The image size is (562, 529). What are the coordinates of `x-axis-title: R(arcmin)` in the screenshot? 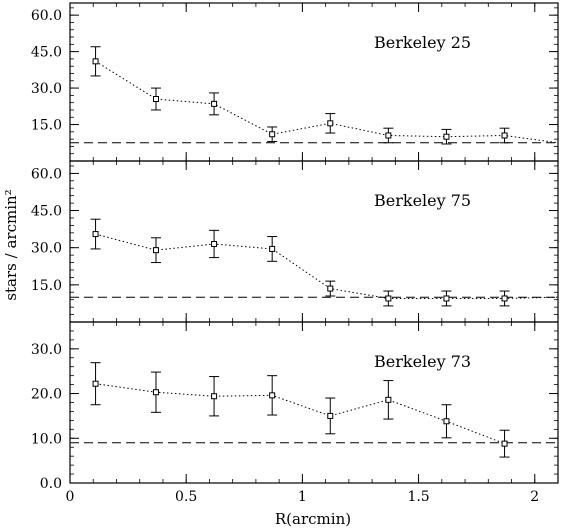 It's located at (313, 519).